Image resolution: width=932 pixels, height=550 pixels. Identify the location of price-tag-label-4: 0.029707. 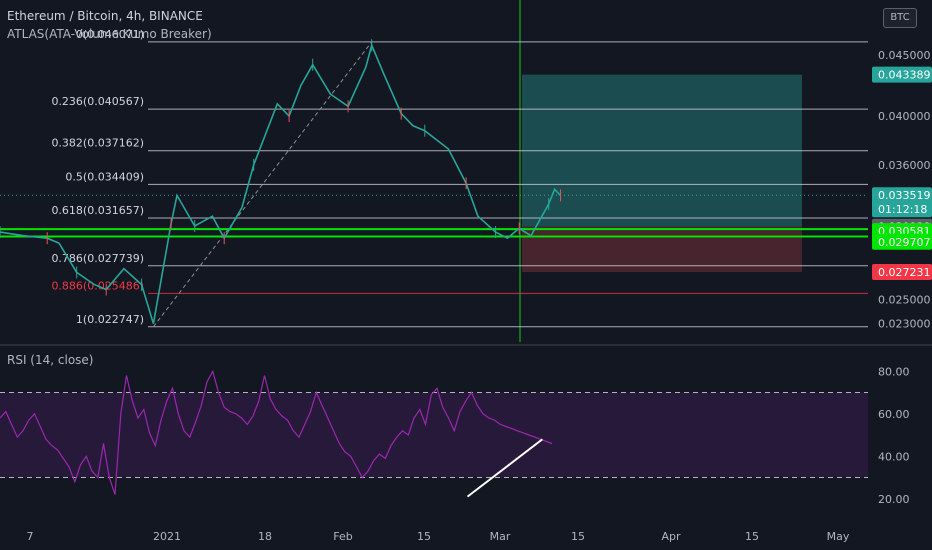
(904, 242).